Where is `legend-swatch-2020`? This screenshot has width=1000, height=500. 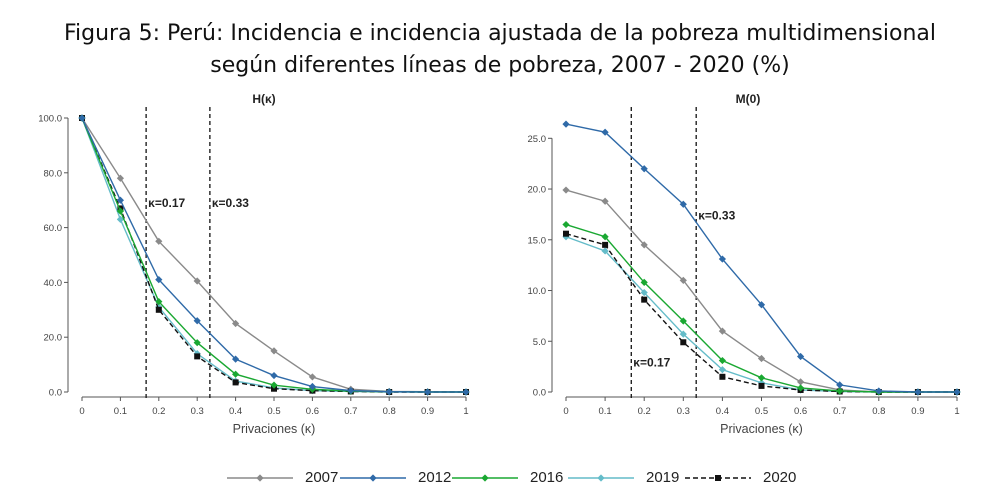 legend-swatch-2020 is located at coordinates (718, 478).